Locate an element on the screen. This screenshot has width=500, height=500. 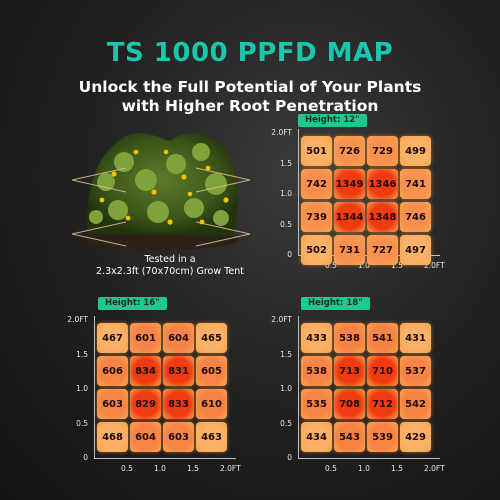
tent-note-line-2: 2.3x2.3ft (70x70cm) Grow Tent is located at coordinates (170, 271).